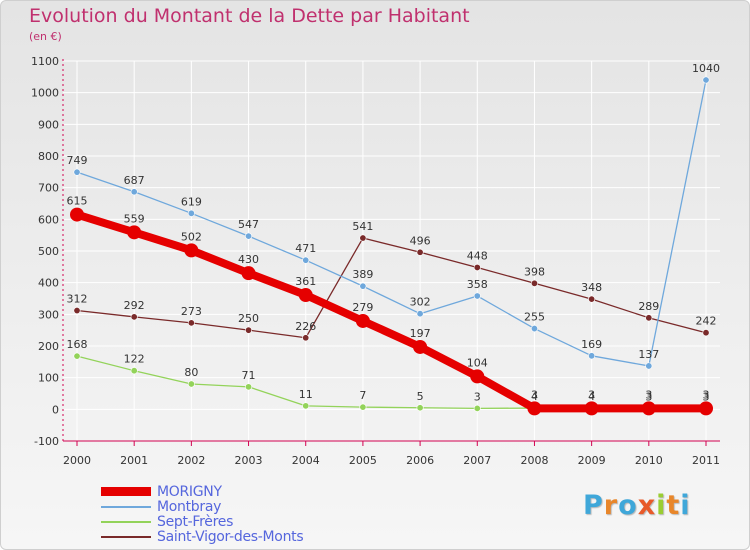  Describe the element at coordinates (134, 180) in the screenshot. I see `data-label: 687` at that location.